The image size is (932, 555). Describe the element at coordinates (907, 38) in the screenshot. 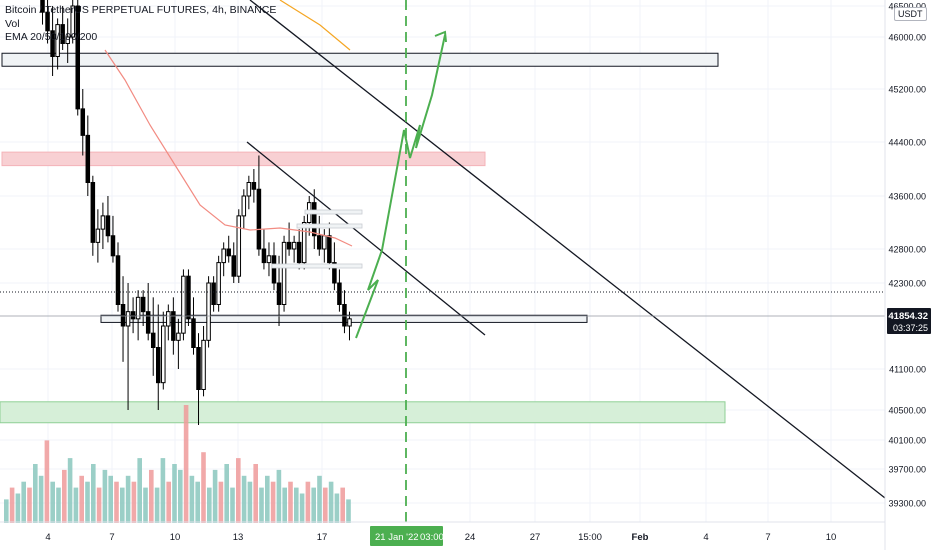

I see `price-tick-label: 46000.00` at that location.